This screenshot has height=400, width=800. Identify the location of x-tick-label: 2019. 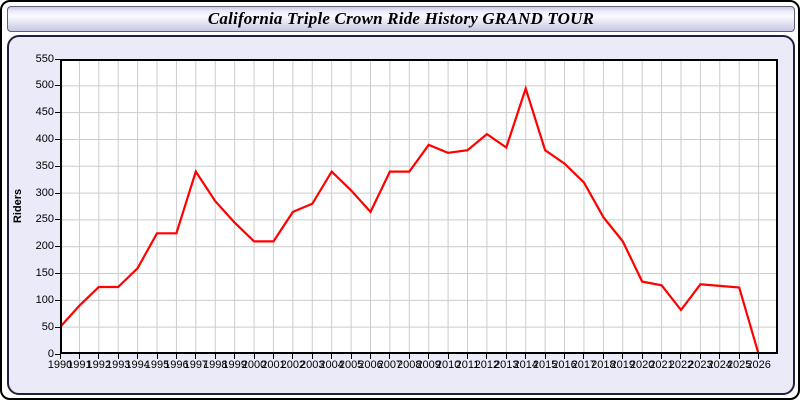
(622, 365).